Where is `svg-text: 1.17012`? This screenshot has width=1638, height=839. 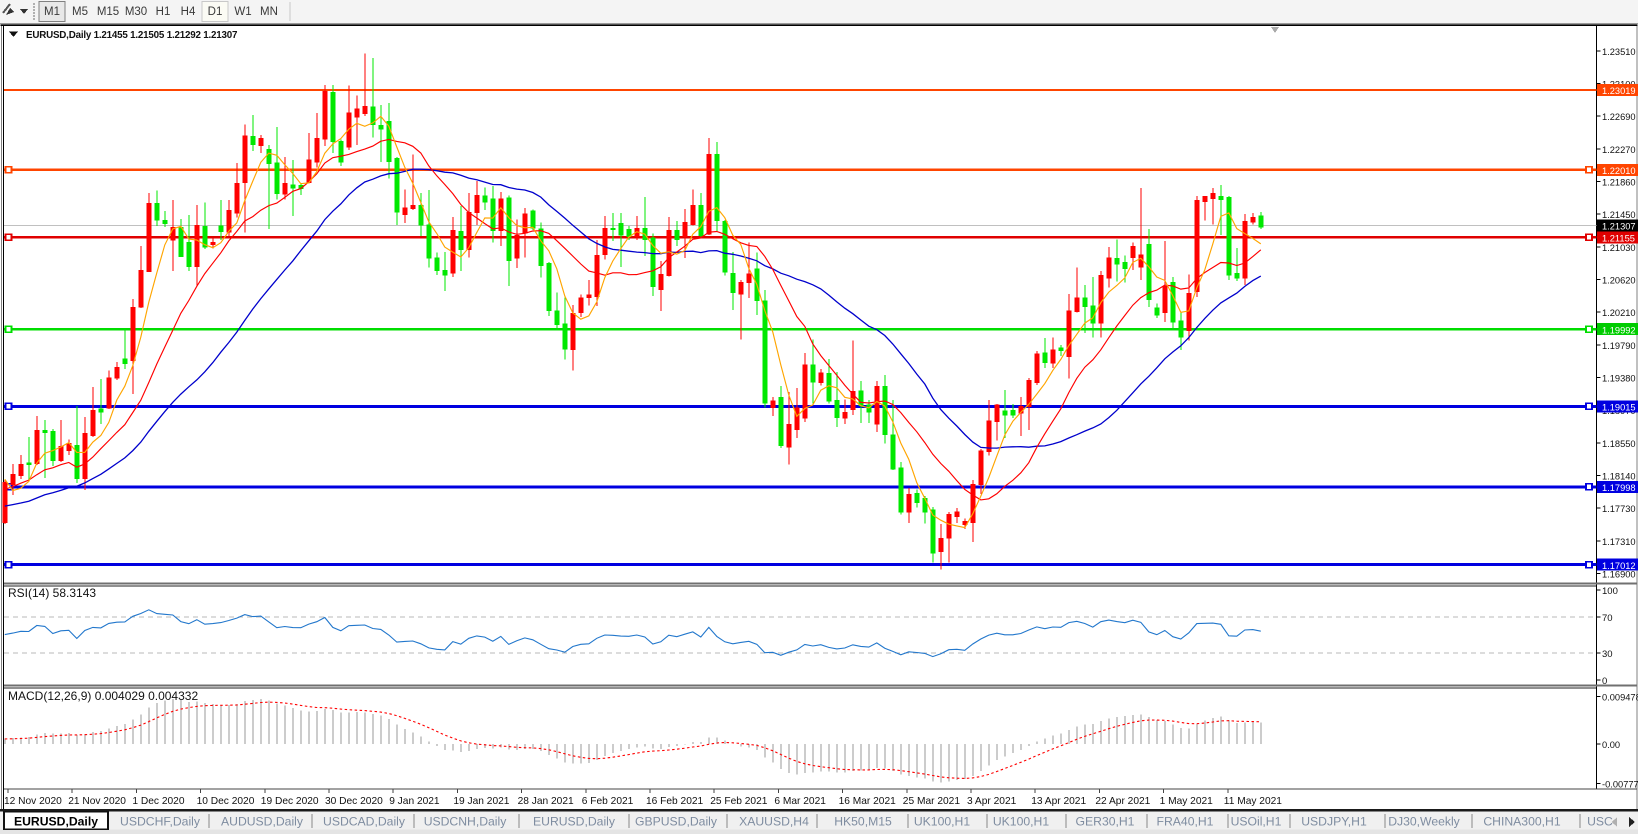 svg-text: 1.17012 is located at coordinates (1619, 566).